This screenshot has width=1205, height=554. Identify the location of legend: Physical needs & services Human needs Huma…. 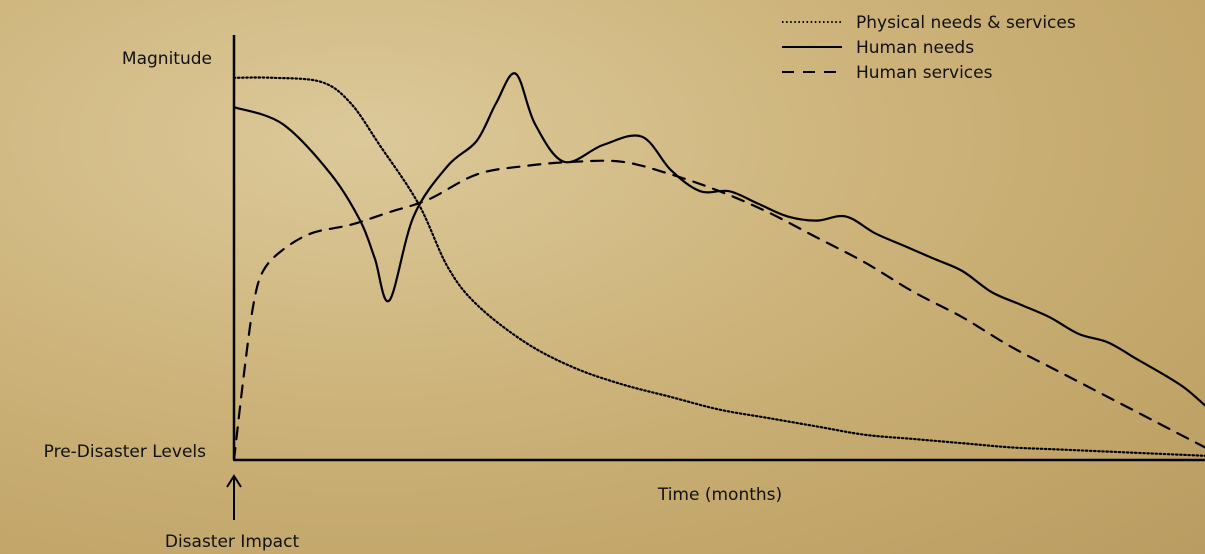
(929, 48).